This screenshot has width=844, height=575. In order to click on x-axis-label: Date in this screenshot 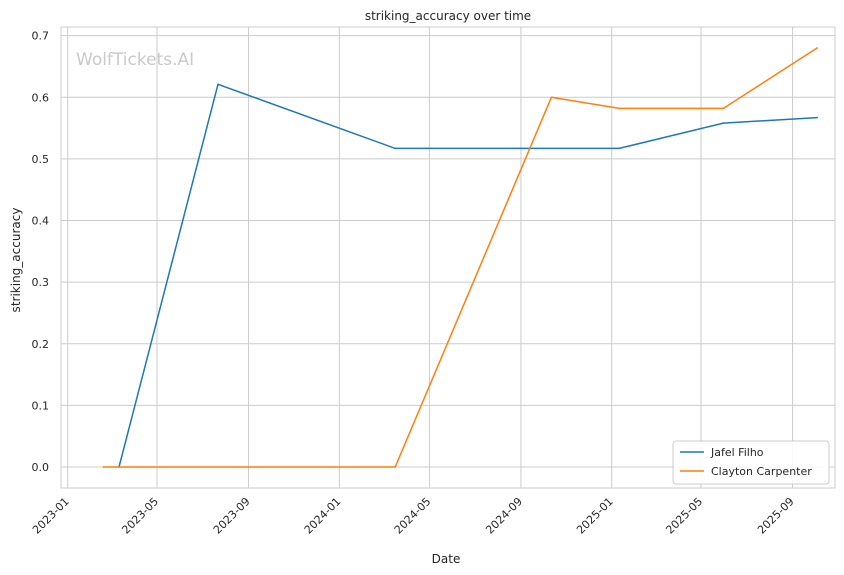, I will do `click(446, 559)`.